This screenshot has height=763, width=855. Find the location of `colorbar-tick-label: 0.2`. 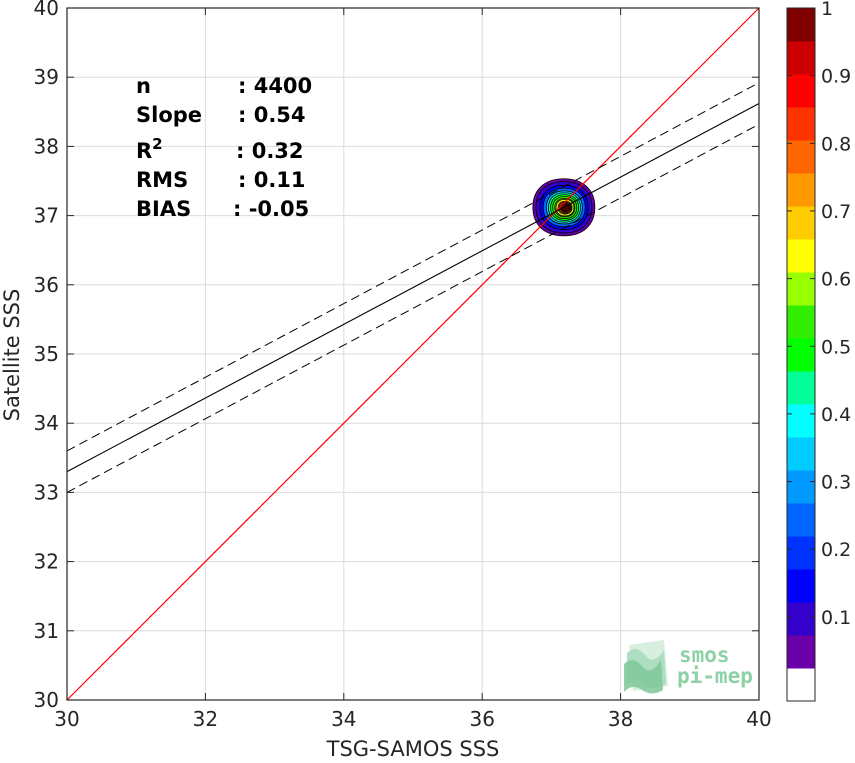

colorbar-tick-label: 0.2 is located at coordinates (836, 550).